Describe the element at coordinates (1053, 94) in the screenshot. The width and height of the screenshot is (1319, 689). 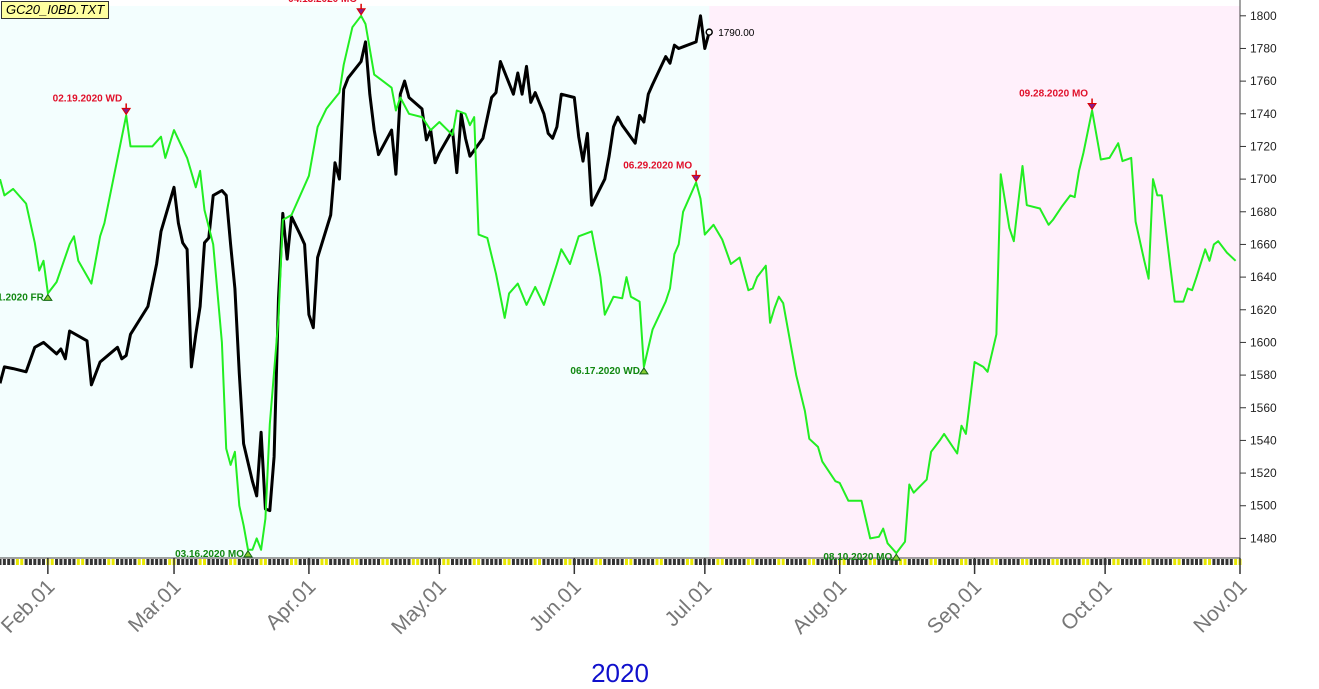
I see `top-annotation-label: 09.28.2020 MO` at that location.